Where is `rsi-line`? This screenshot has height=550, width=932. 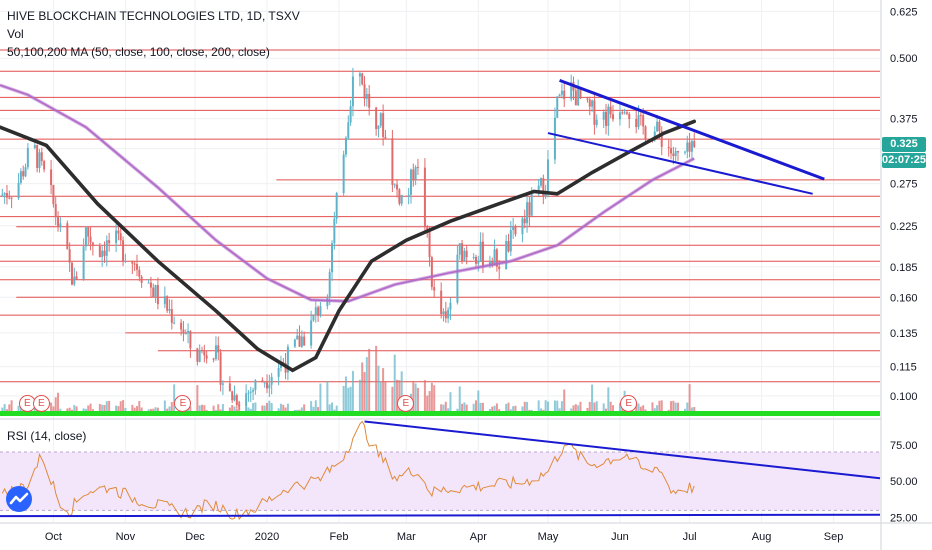
rsi-line is located at coordinates (348, 470).